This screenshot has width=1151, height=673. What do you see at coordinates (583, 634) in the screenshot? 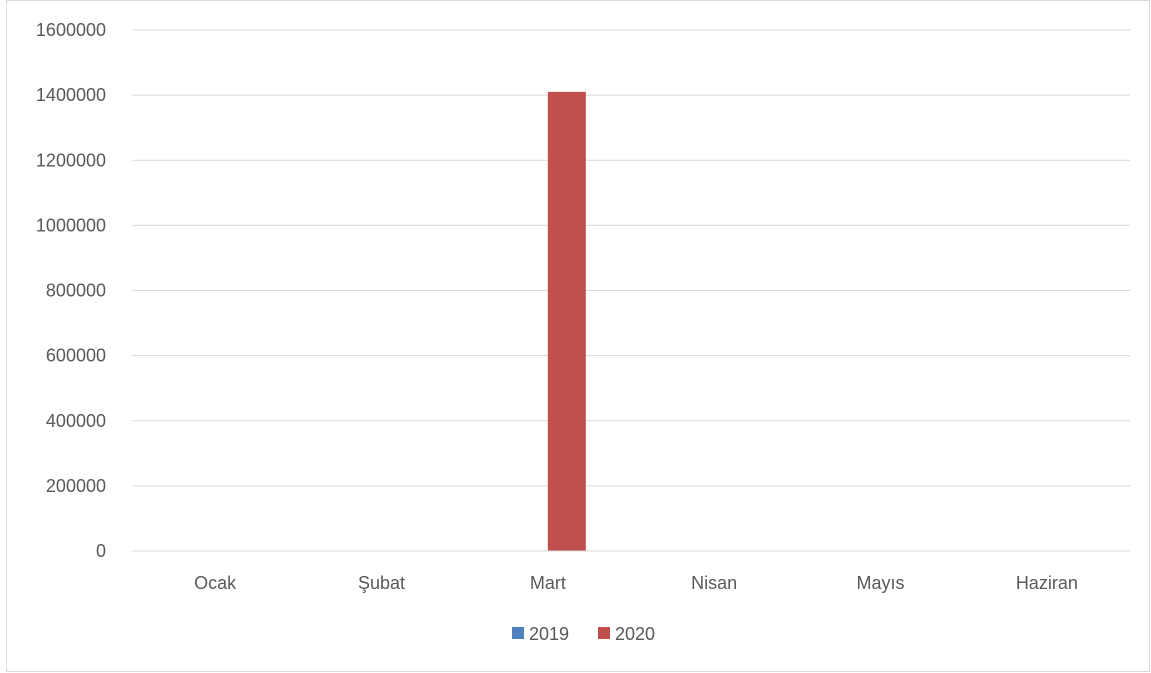
I see `legend: 2019 2020` at bounding box center [583, 634].